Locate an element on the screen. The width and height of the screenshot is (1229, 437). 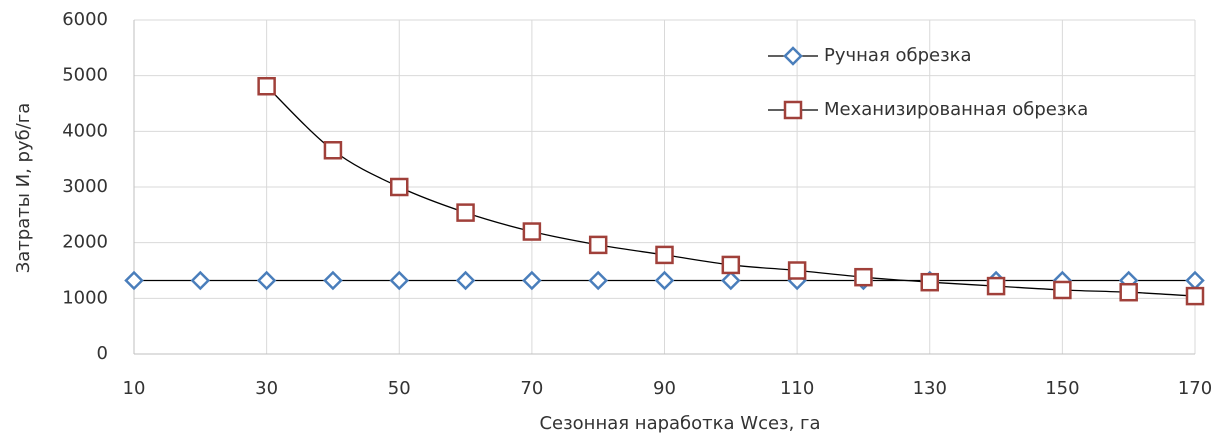
y-tick-label: 2000 is located at coordinates (85, 242).